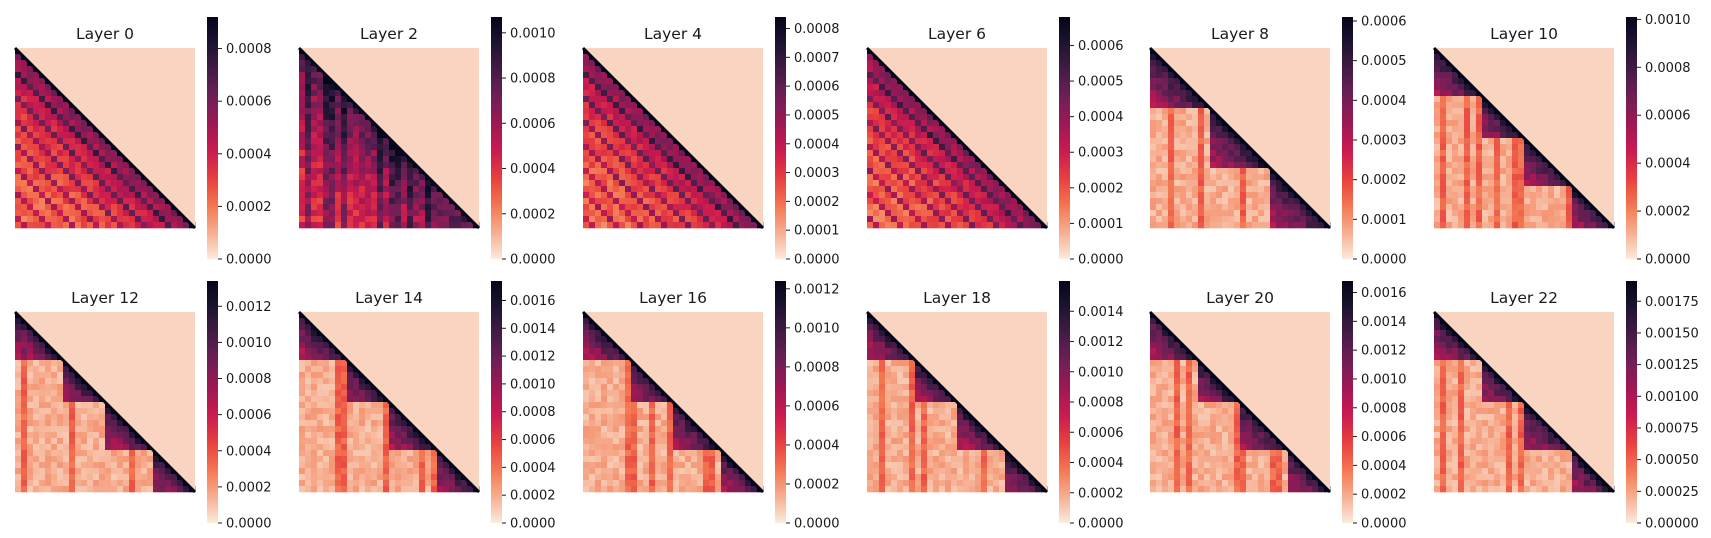 The height and width of the screenshot is (538, 1711). What do you see at coordinates (817, 29) in the screenshot?
I see `colorbar-tick-label: 0.0008` at bounding box center [817, 29].